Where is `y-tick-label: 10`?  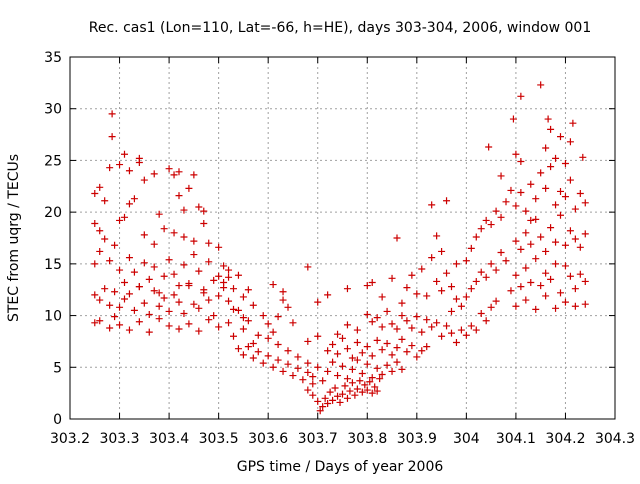
y-tick-label: 10 is located at coordinates (53, 317).